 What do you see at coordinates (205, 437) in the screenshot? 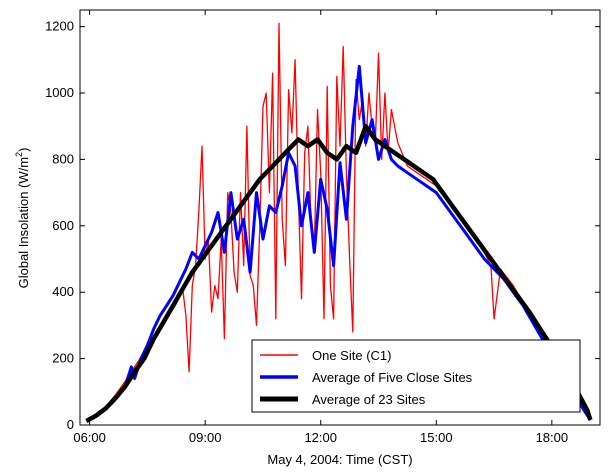
I see `x-tick-label: 09:00` at bounding box center [205, 437].